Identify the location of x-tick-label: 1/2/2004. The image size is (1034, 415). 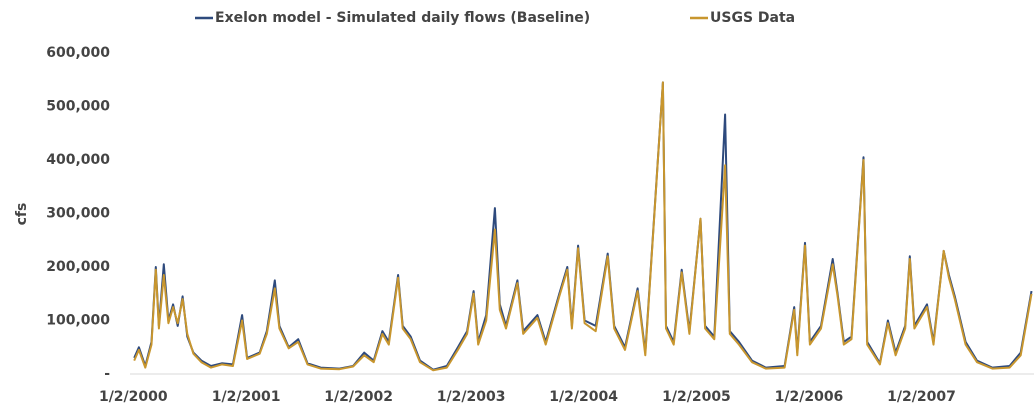
(583, 397).